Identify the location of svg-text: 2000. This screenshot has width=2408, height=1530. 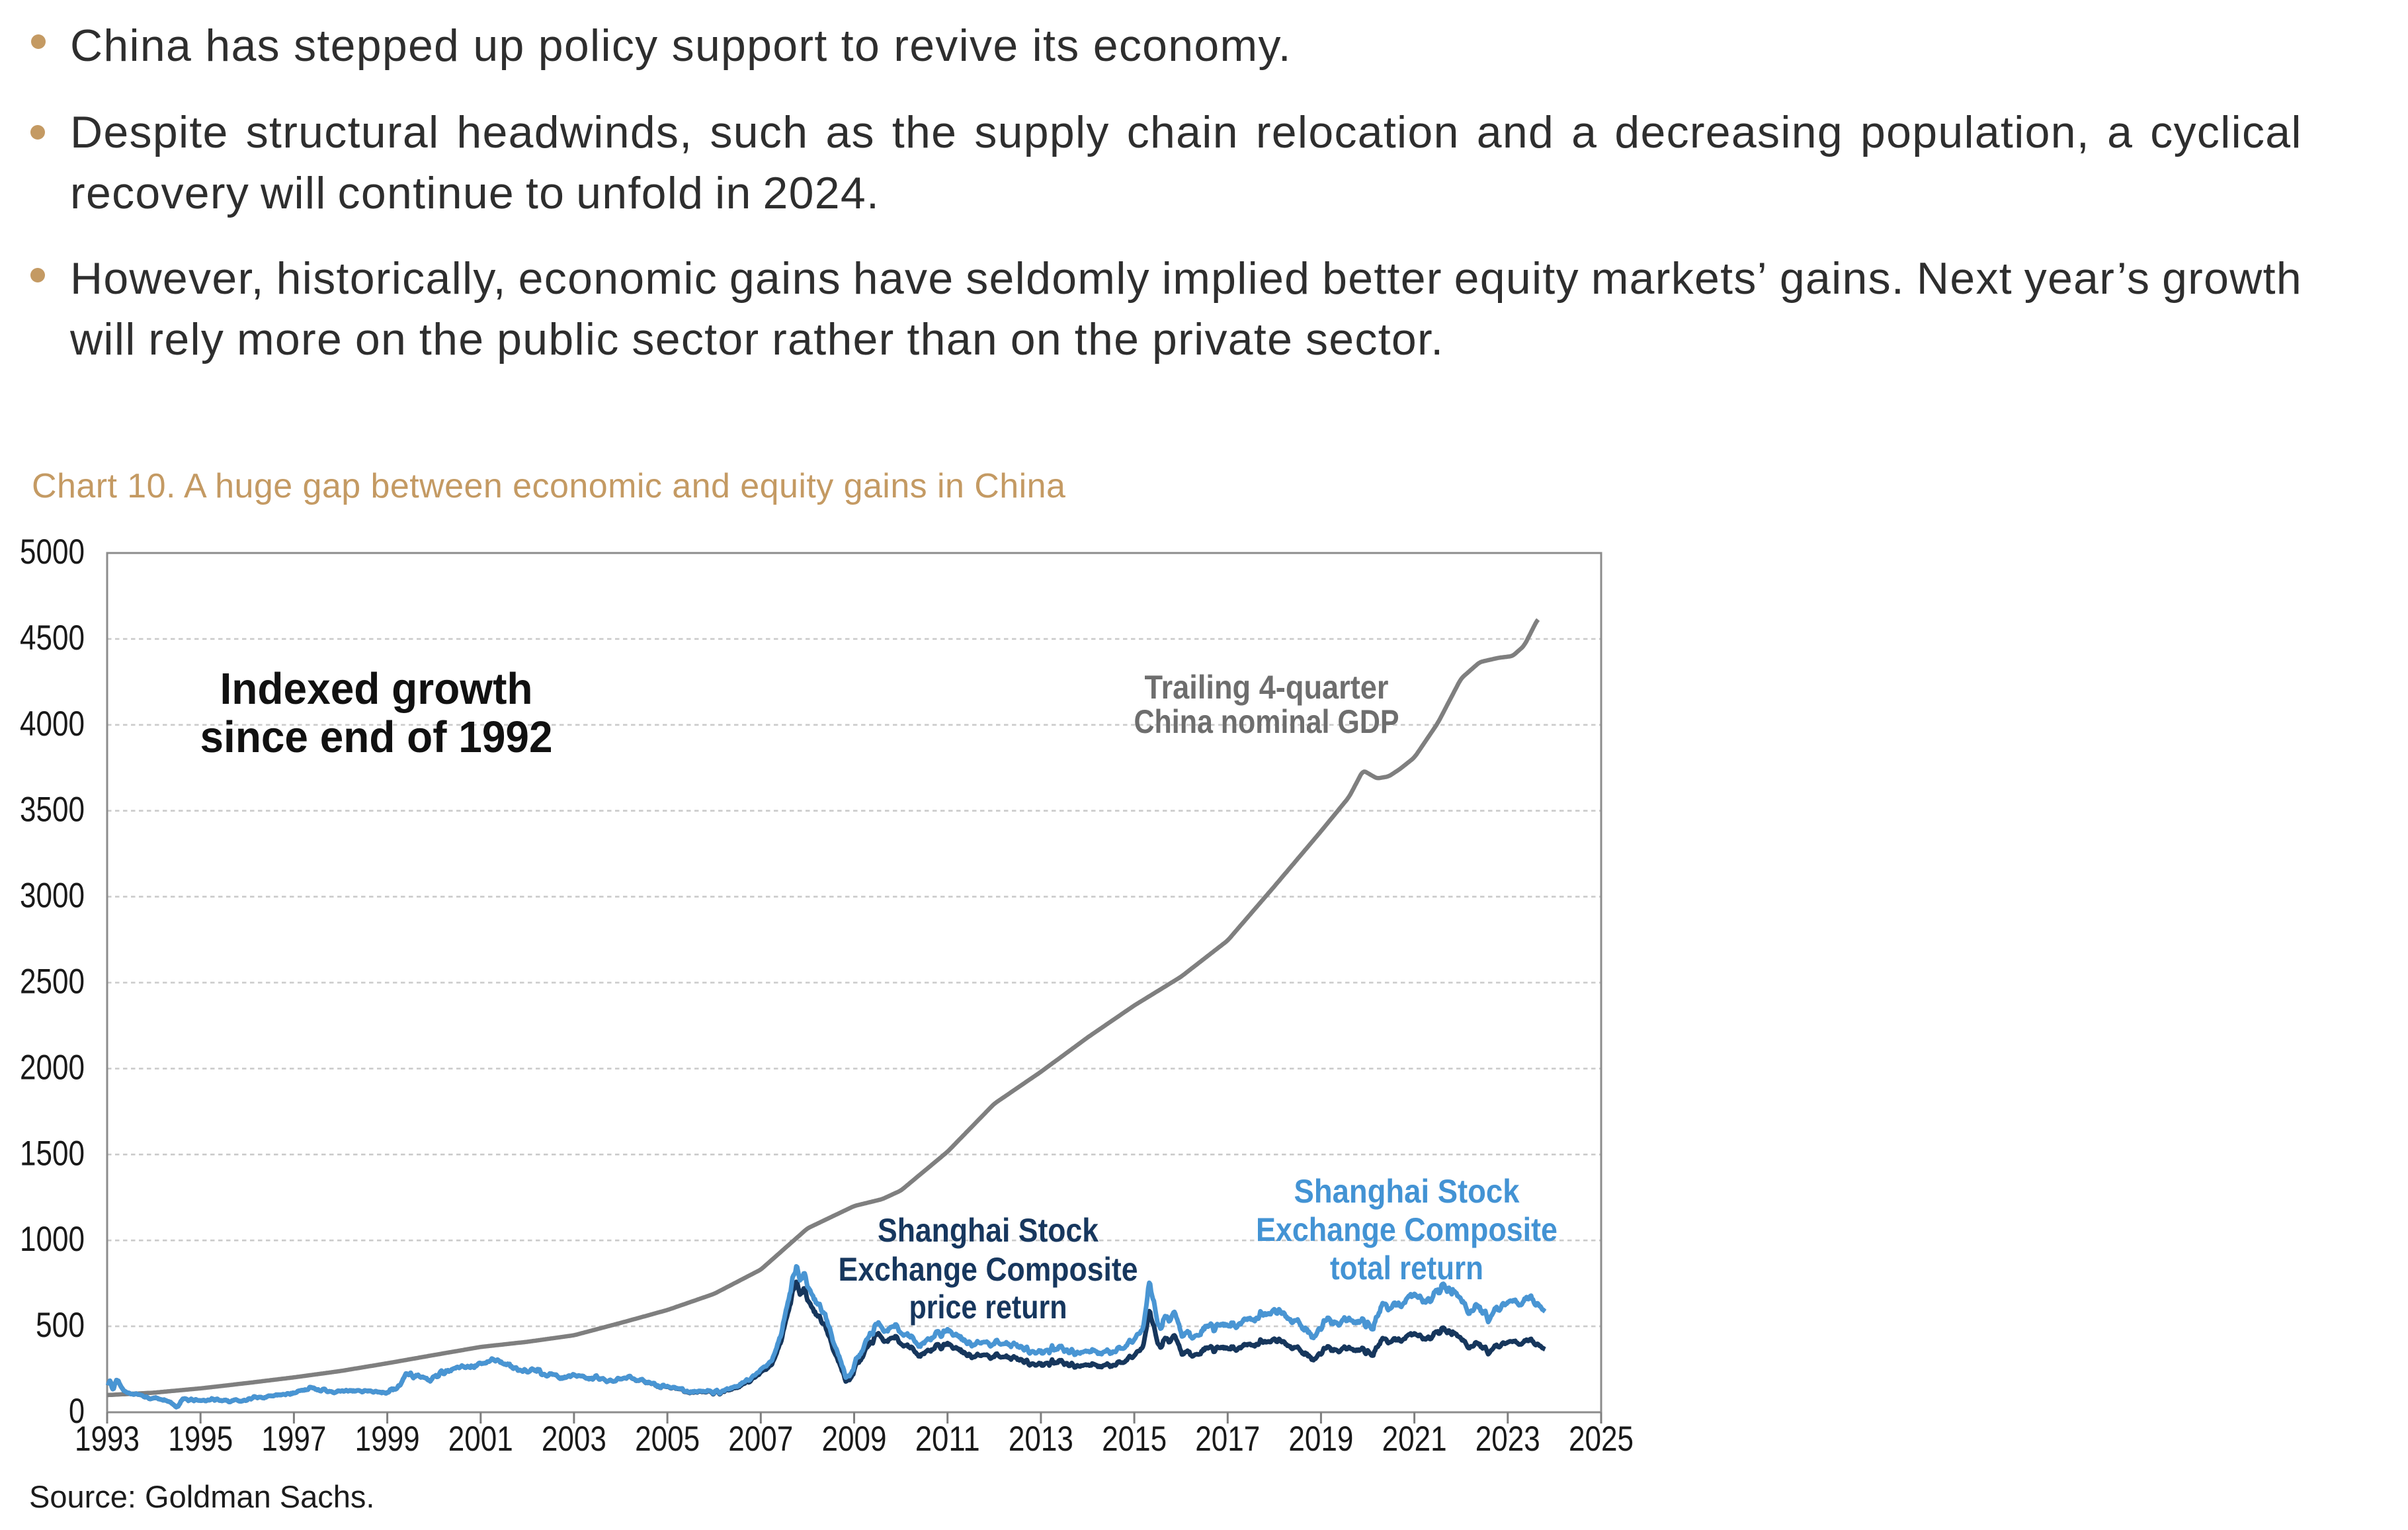
(52, 1067).